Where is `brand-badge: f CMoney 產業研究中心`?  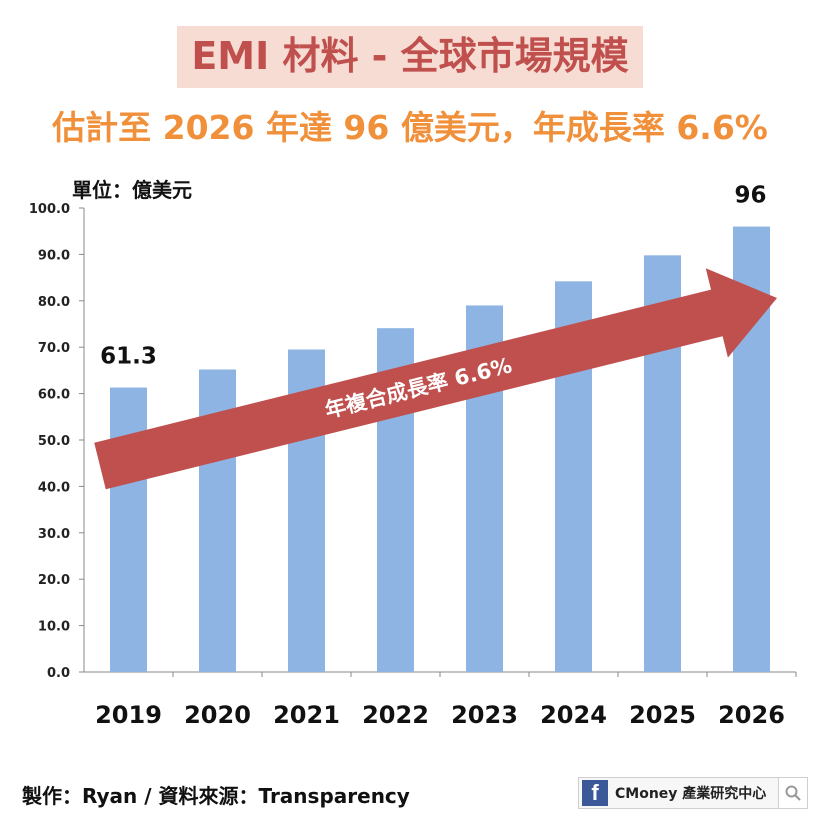 brand-badge: f CMoney 產業研究中心 is located at coordinates (693, 793).